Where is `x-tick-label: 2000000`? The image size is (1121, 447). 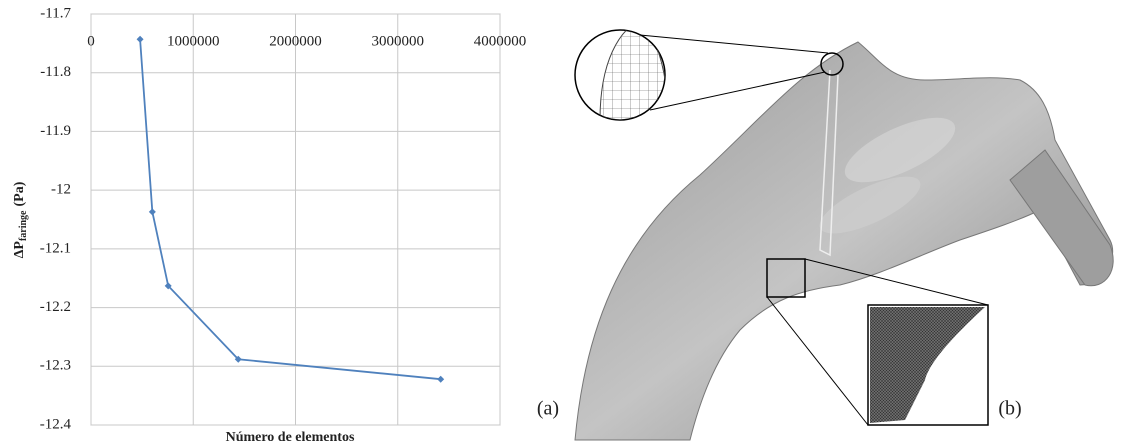 x-tick-label: 2000000 is located at coordinates (295, 41).